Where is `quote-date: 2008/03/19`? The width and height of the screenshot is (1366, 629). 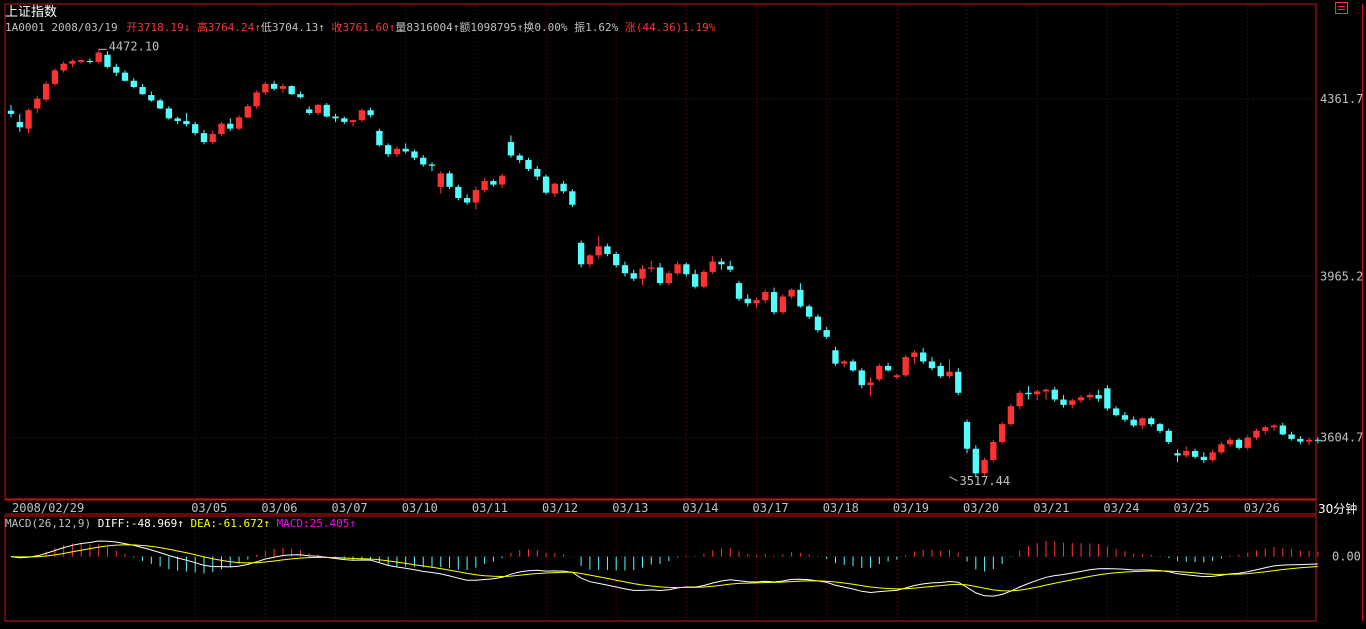 quote-date: 2008/03/19 is located at coordinates (84, 27).